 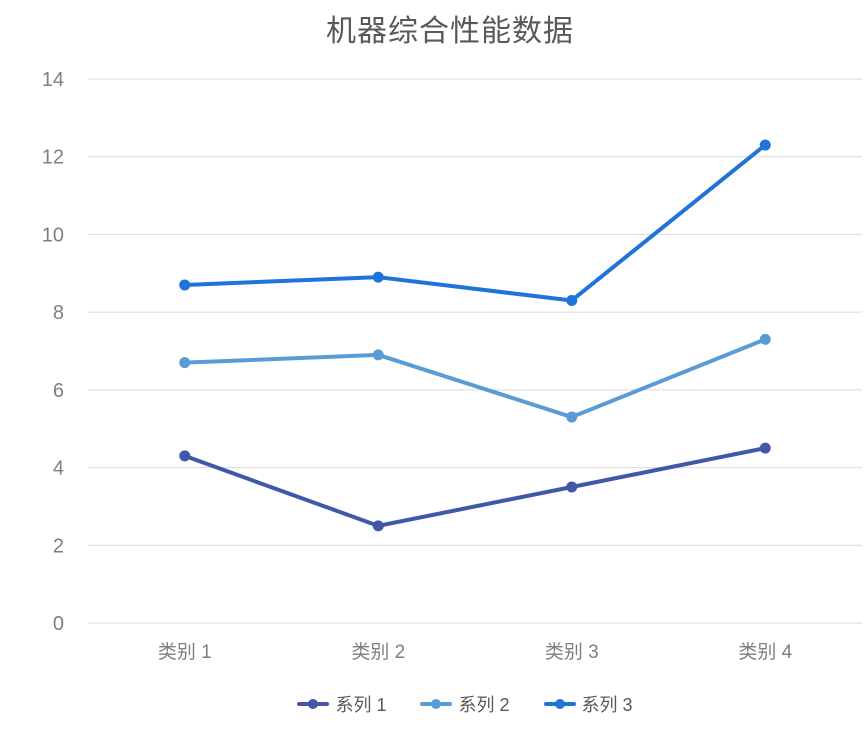 What do you see at coordinates (765, 652) in the screenshot?
I see `x-tick-label: 类别 4` at bounding box center [765, 652].